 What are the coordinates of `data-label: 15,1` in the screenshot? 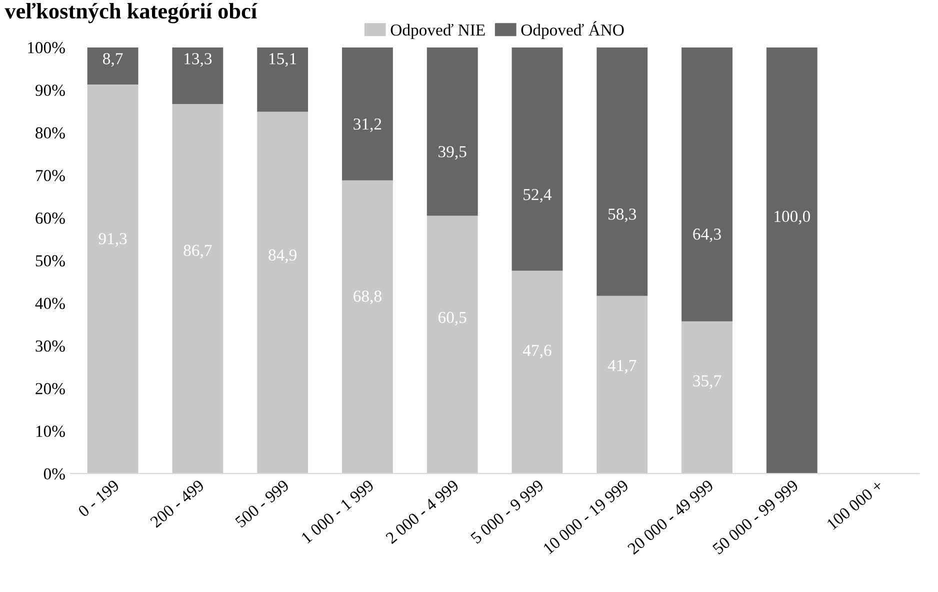 It's located at (282, 60).